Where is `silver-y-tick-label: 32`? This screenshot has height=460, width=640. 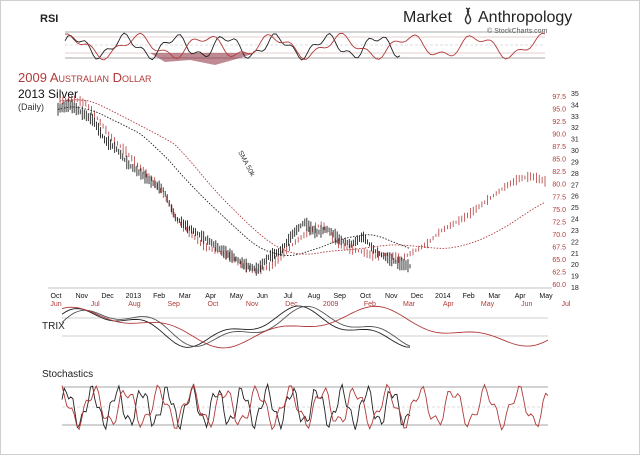
silver-y-tick-label: 32 is located at coordinates (575, 128).